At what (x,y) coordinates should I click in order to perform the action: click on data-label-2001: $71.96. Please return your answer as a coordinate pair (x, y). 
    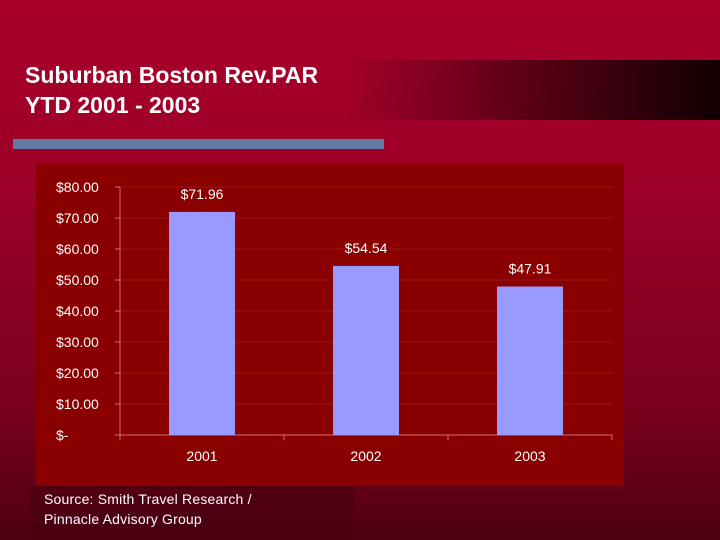
    Looking at the image, I should click on (202, 194).